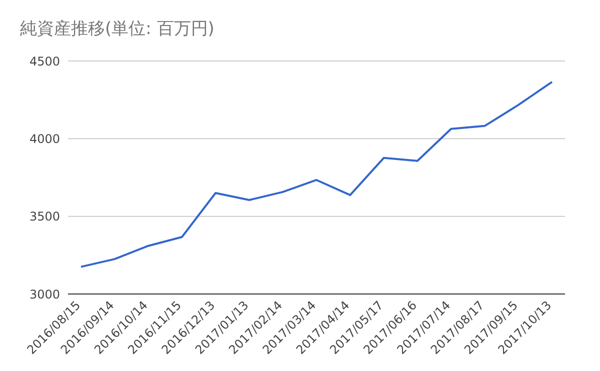  I want to click on y-tick-label: 3500, so click(44, 217).